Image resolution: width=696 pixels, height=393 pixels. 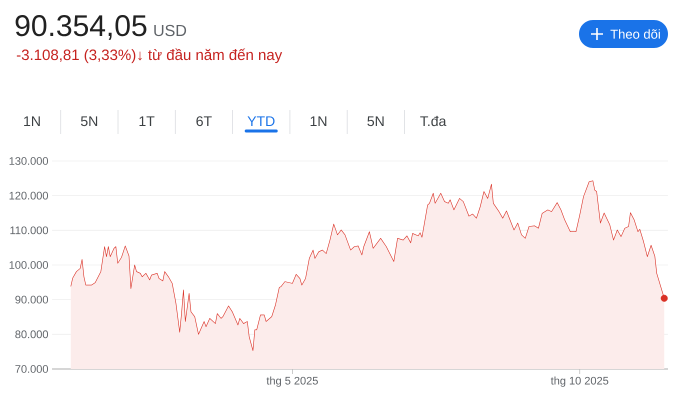 I want to click on chart-title: 90.354,05, so click(x=81, y=27).